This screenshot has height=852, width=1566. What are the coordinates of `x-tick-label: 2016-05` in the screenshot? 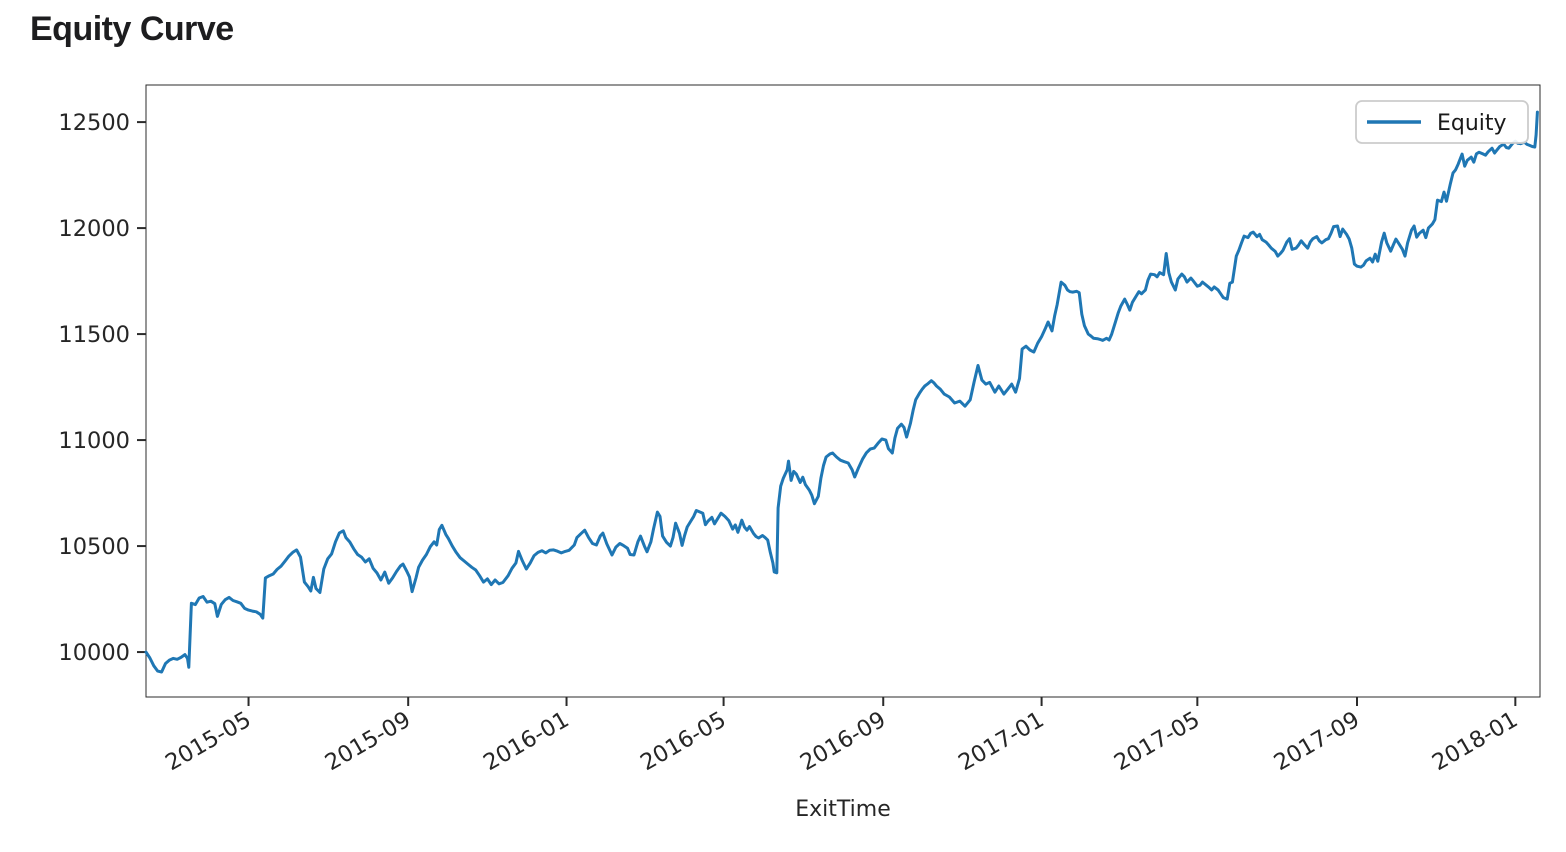 It's located at (683, 742).